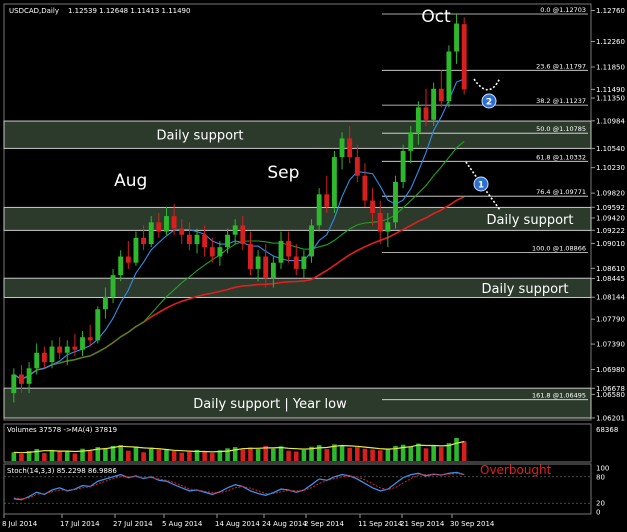 The width and height of the screenshot is (627, 532). I want to click on date-tick-label: 5 Aug 2014, so click(182, 524).